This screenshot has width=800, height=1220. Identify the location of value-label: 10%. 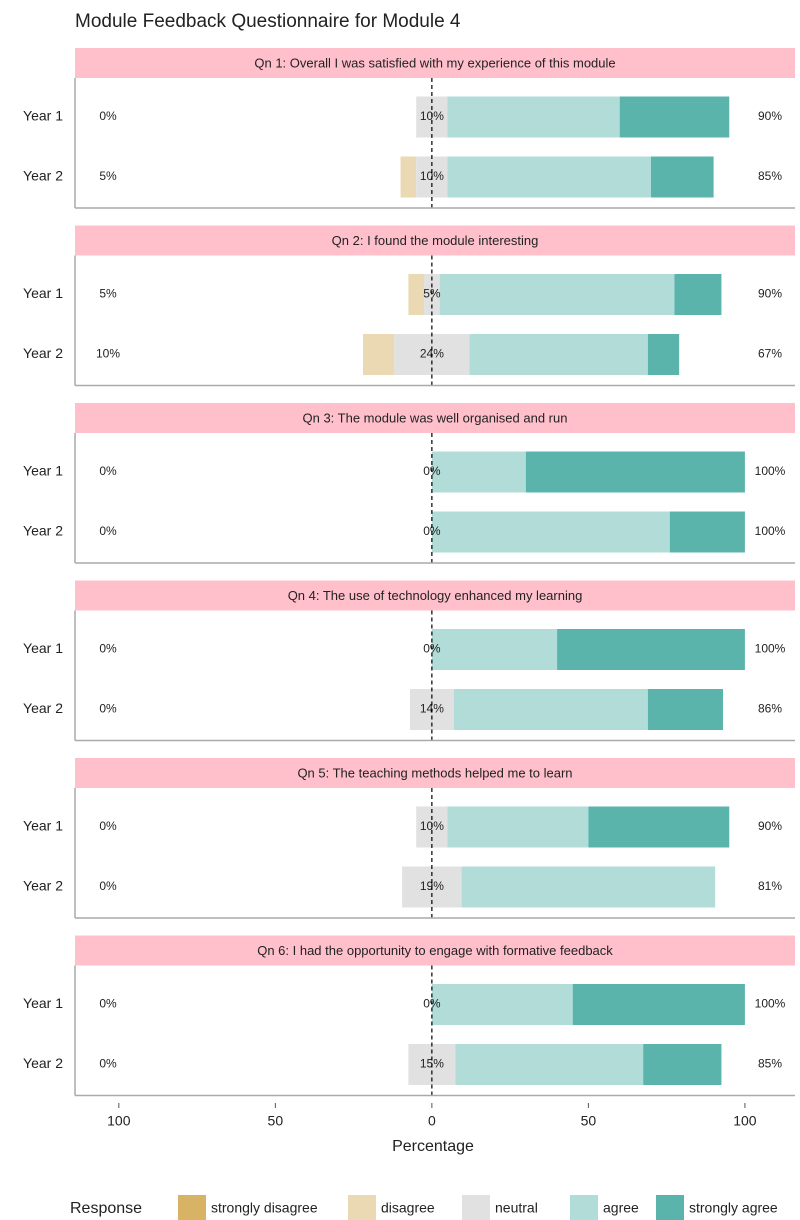
(108, 354).